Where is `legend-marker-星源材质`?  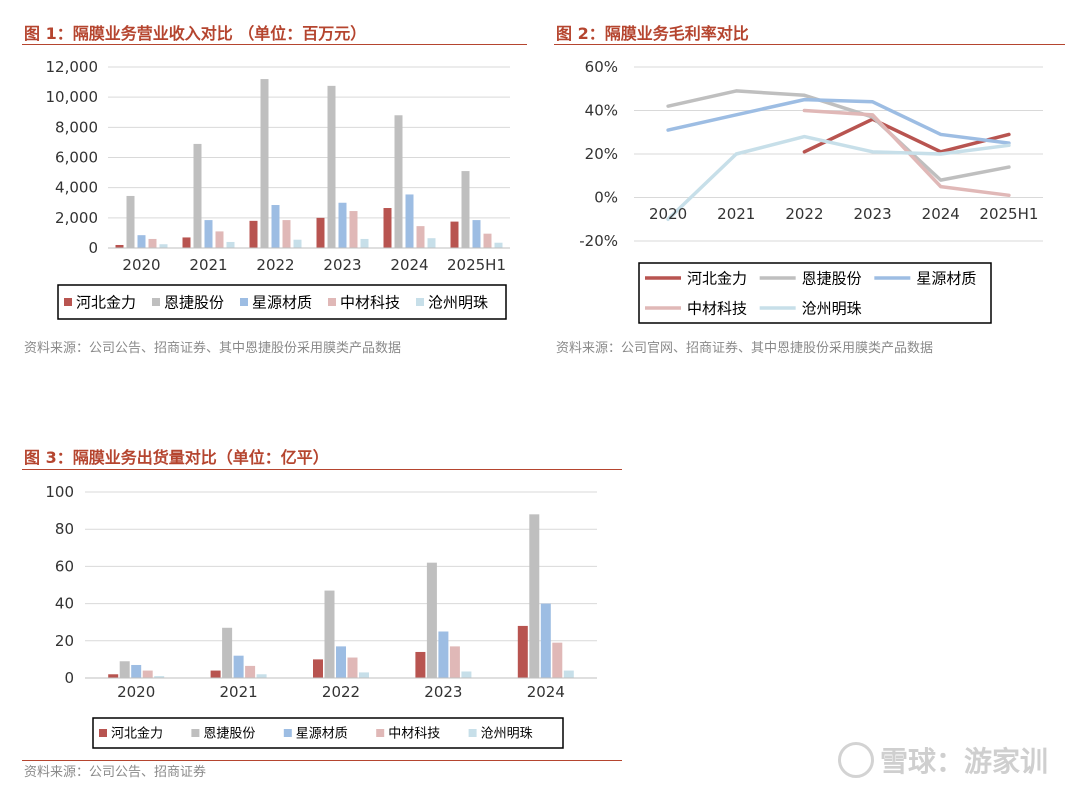 legend-marker-星源材质 is located at coordinates (244, 302).